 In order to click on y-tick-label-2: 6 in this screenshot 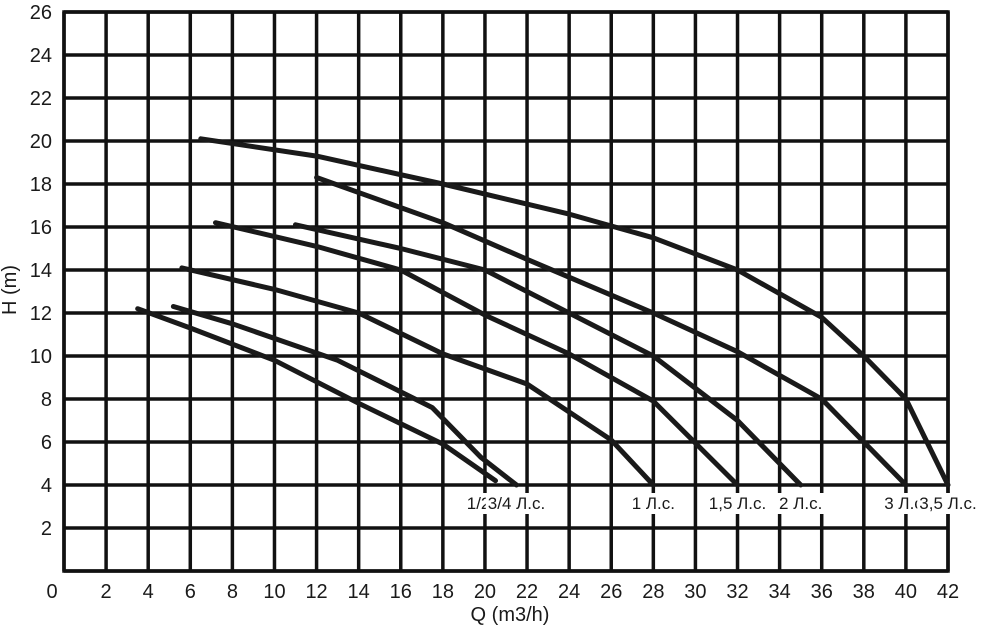, I will do `click(46, 443)`.